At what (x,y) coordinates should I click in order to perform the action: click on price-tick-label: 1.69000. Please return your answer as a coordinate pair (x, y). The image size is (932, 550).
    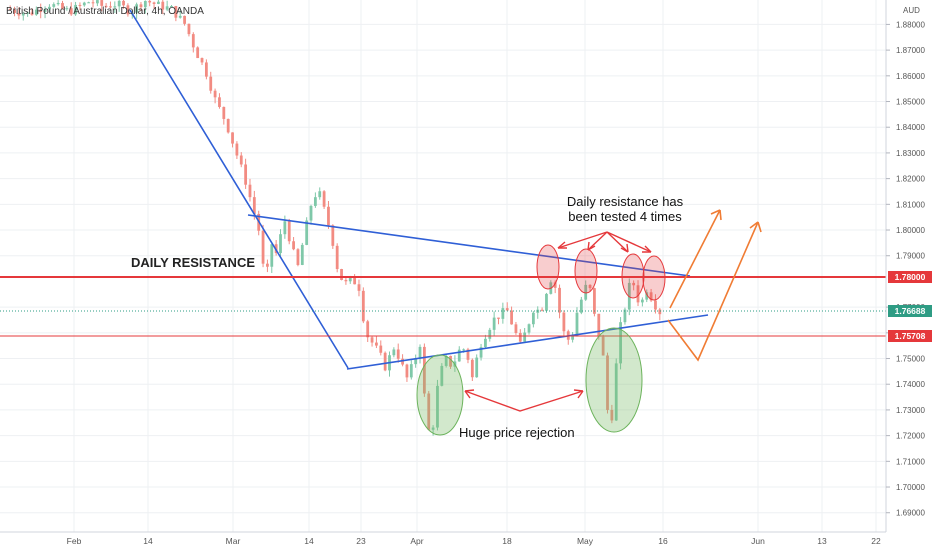
    Looking at the image, I should click on (910, 513).